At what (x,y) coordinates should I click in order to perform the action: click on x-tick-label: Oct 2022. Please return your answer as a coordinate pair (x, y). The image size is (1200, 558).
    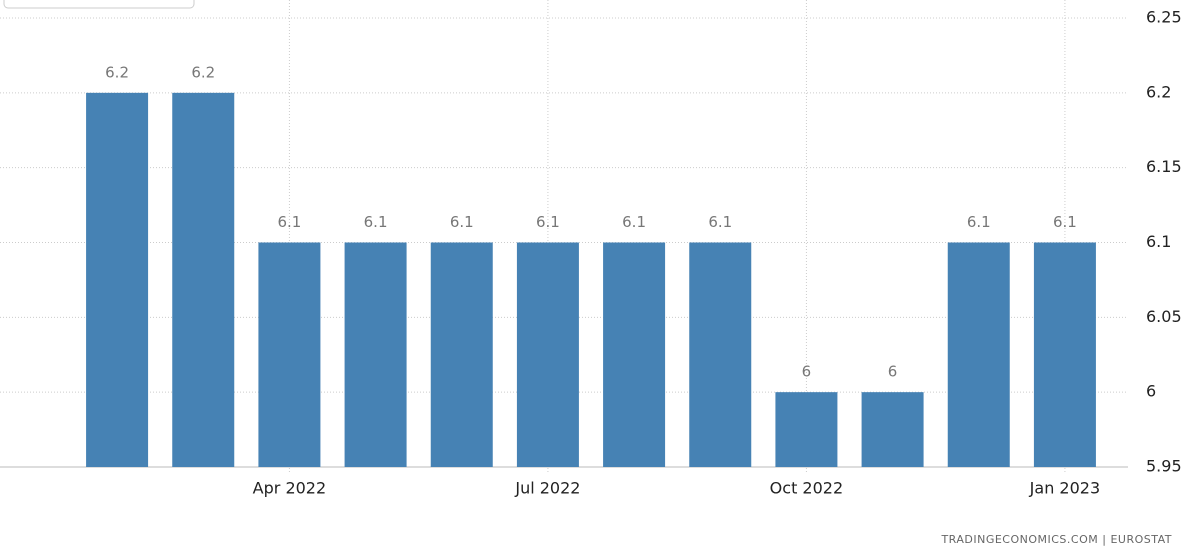
    Looking at the image, I should click on (806, 488).